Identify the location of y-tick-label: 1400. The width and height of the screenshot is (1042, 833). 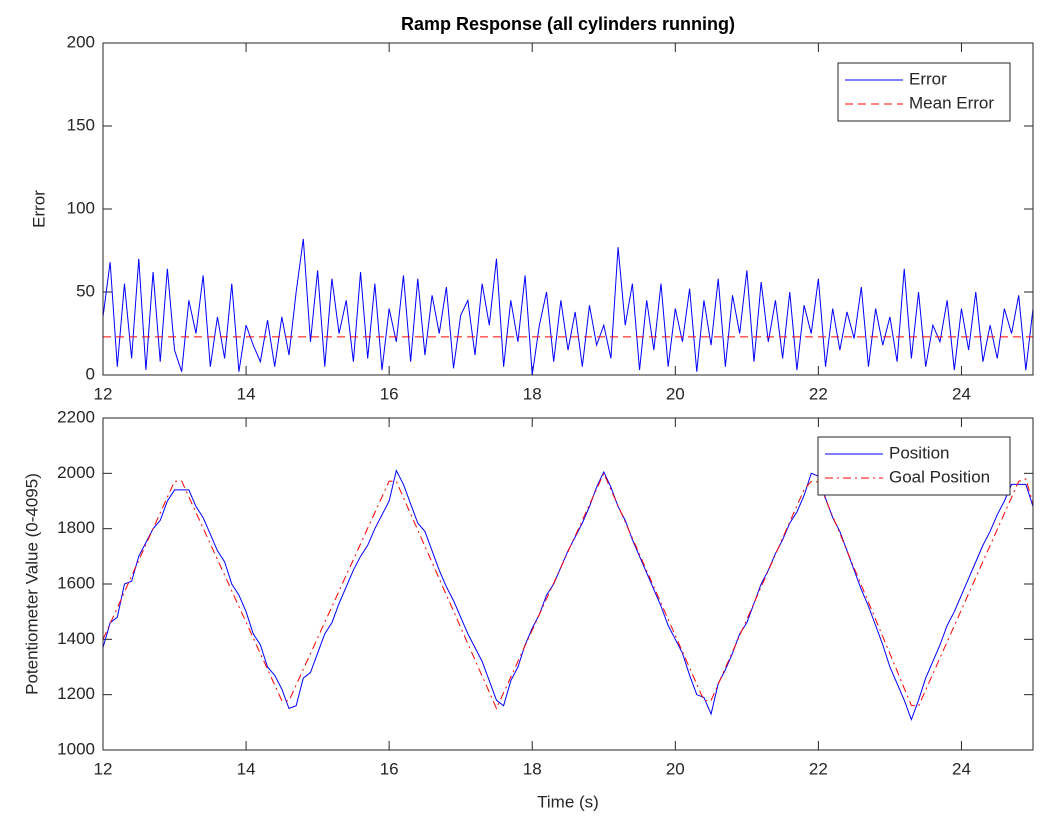
(76, 638).